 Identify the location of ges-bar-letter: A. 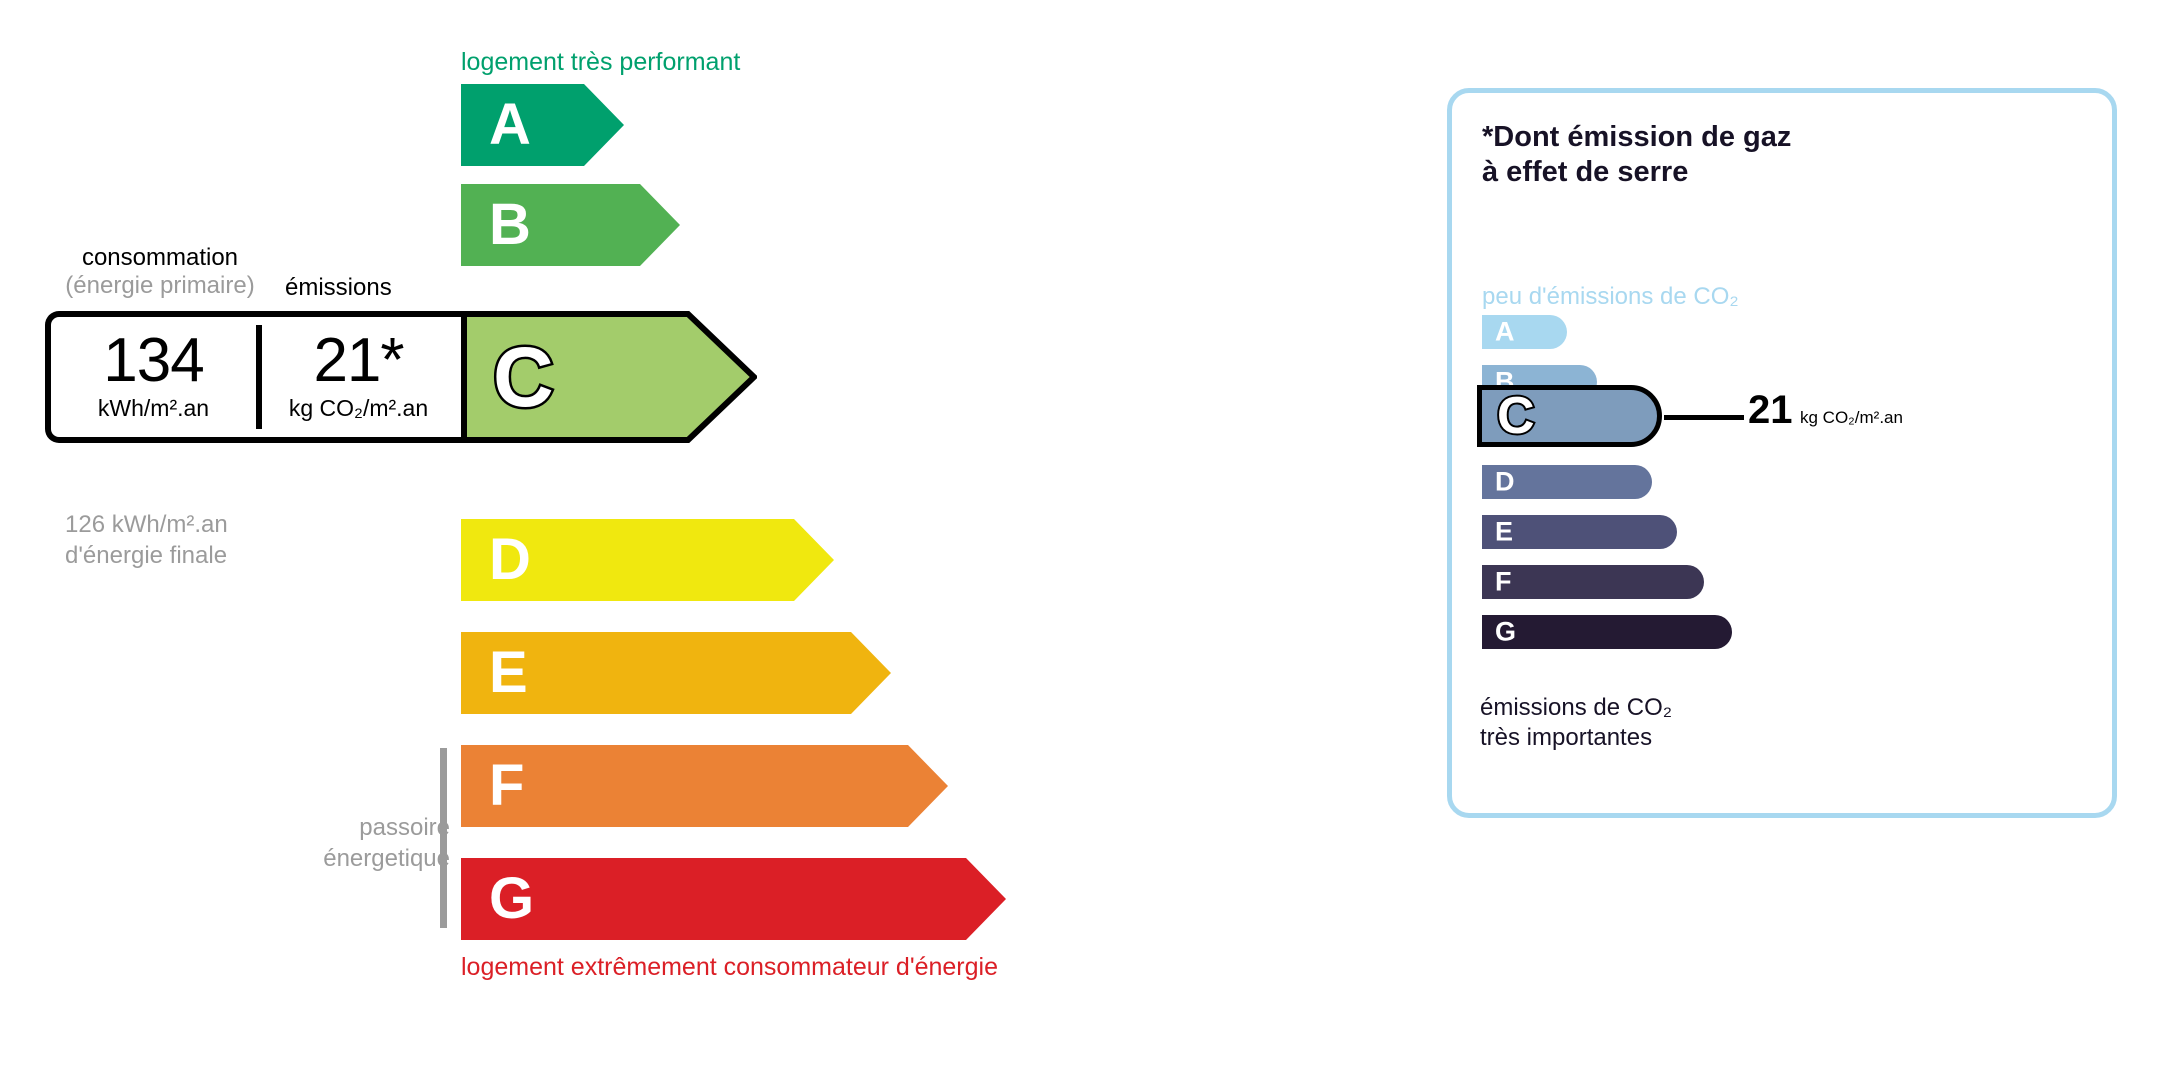
(1505, 331).